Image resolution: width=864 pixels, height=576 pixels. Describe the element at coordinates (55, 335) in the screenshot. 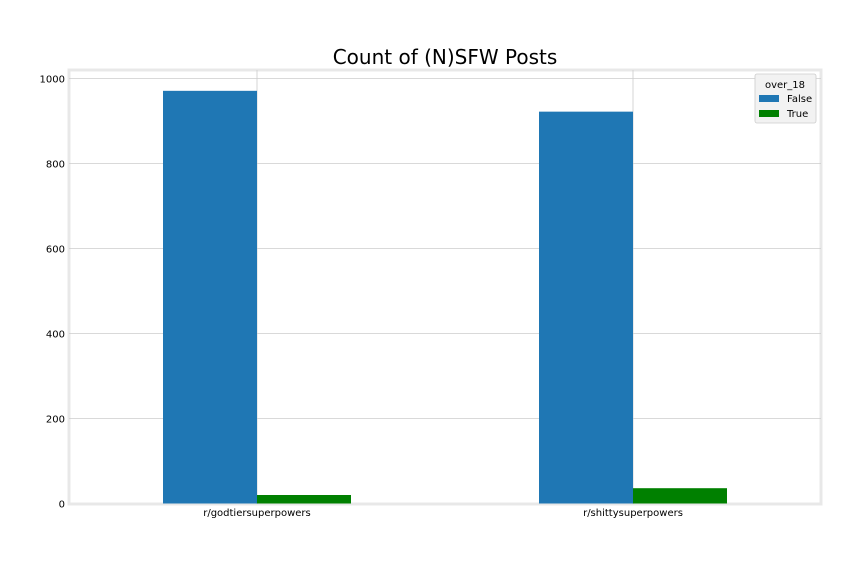

I see `y-tick-label-2: 400` at that location.